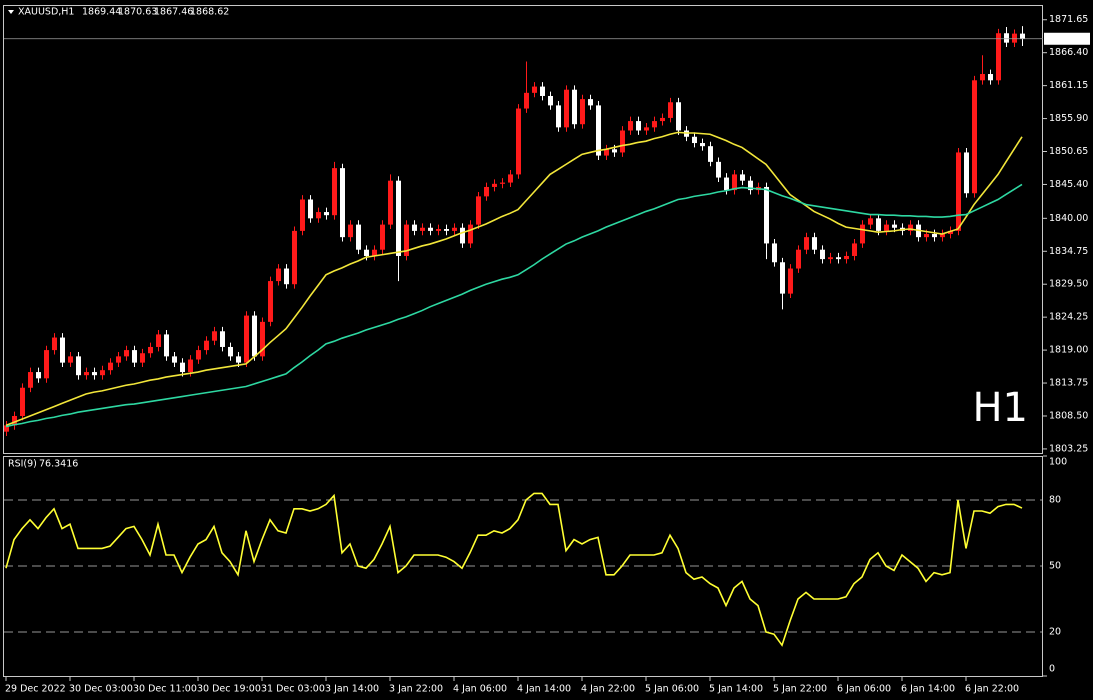  Describe the element at coordinates (544, 689) in the screenshot. I see `x-tick-label: 4 Jan 14:00` at that location.